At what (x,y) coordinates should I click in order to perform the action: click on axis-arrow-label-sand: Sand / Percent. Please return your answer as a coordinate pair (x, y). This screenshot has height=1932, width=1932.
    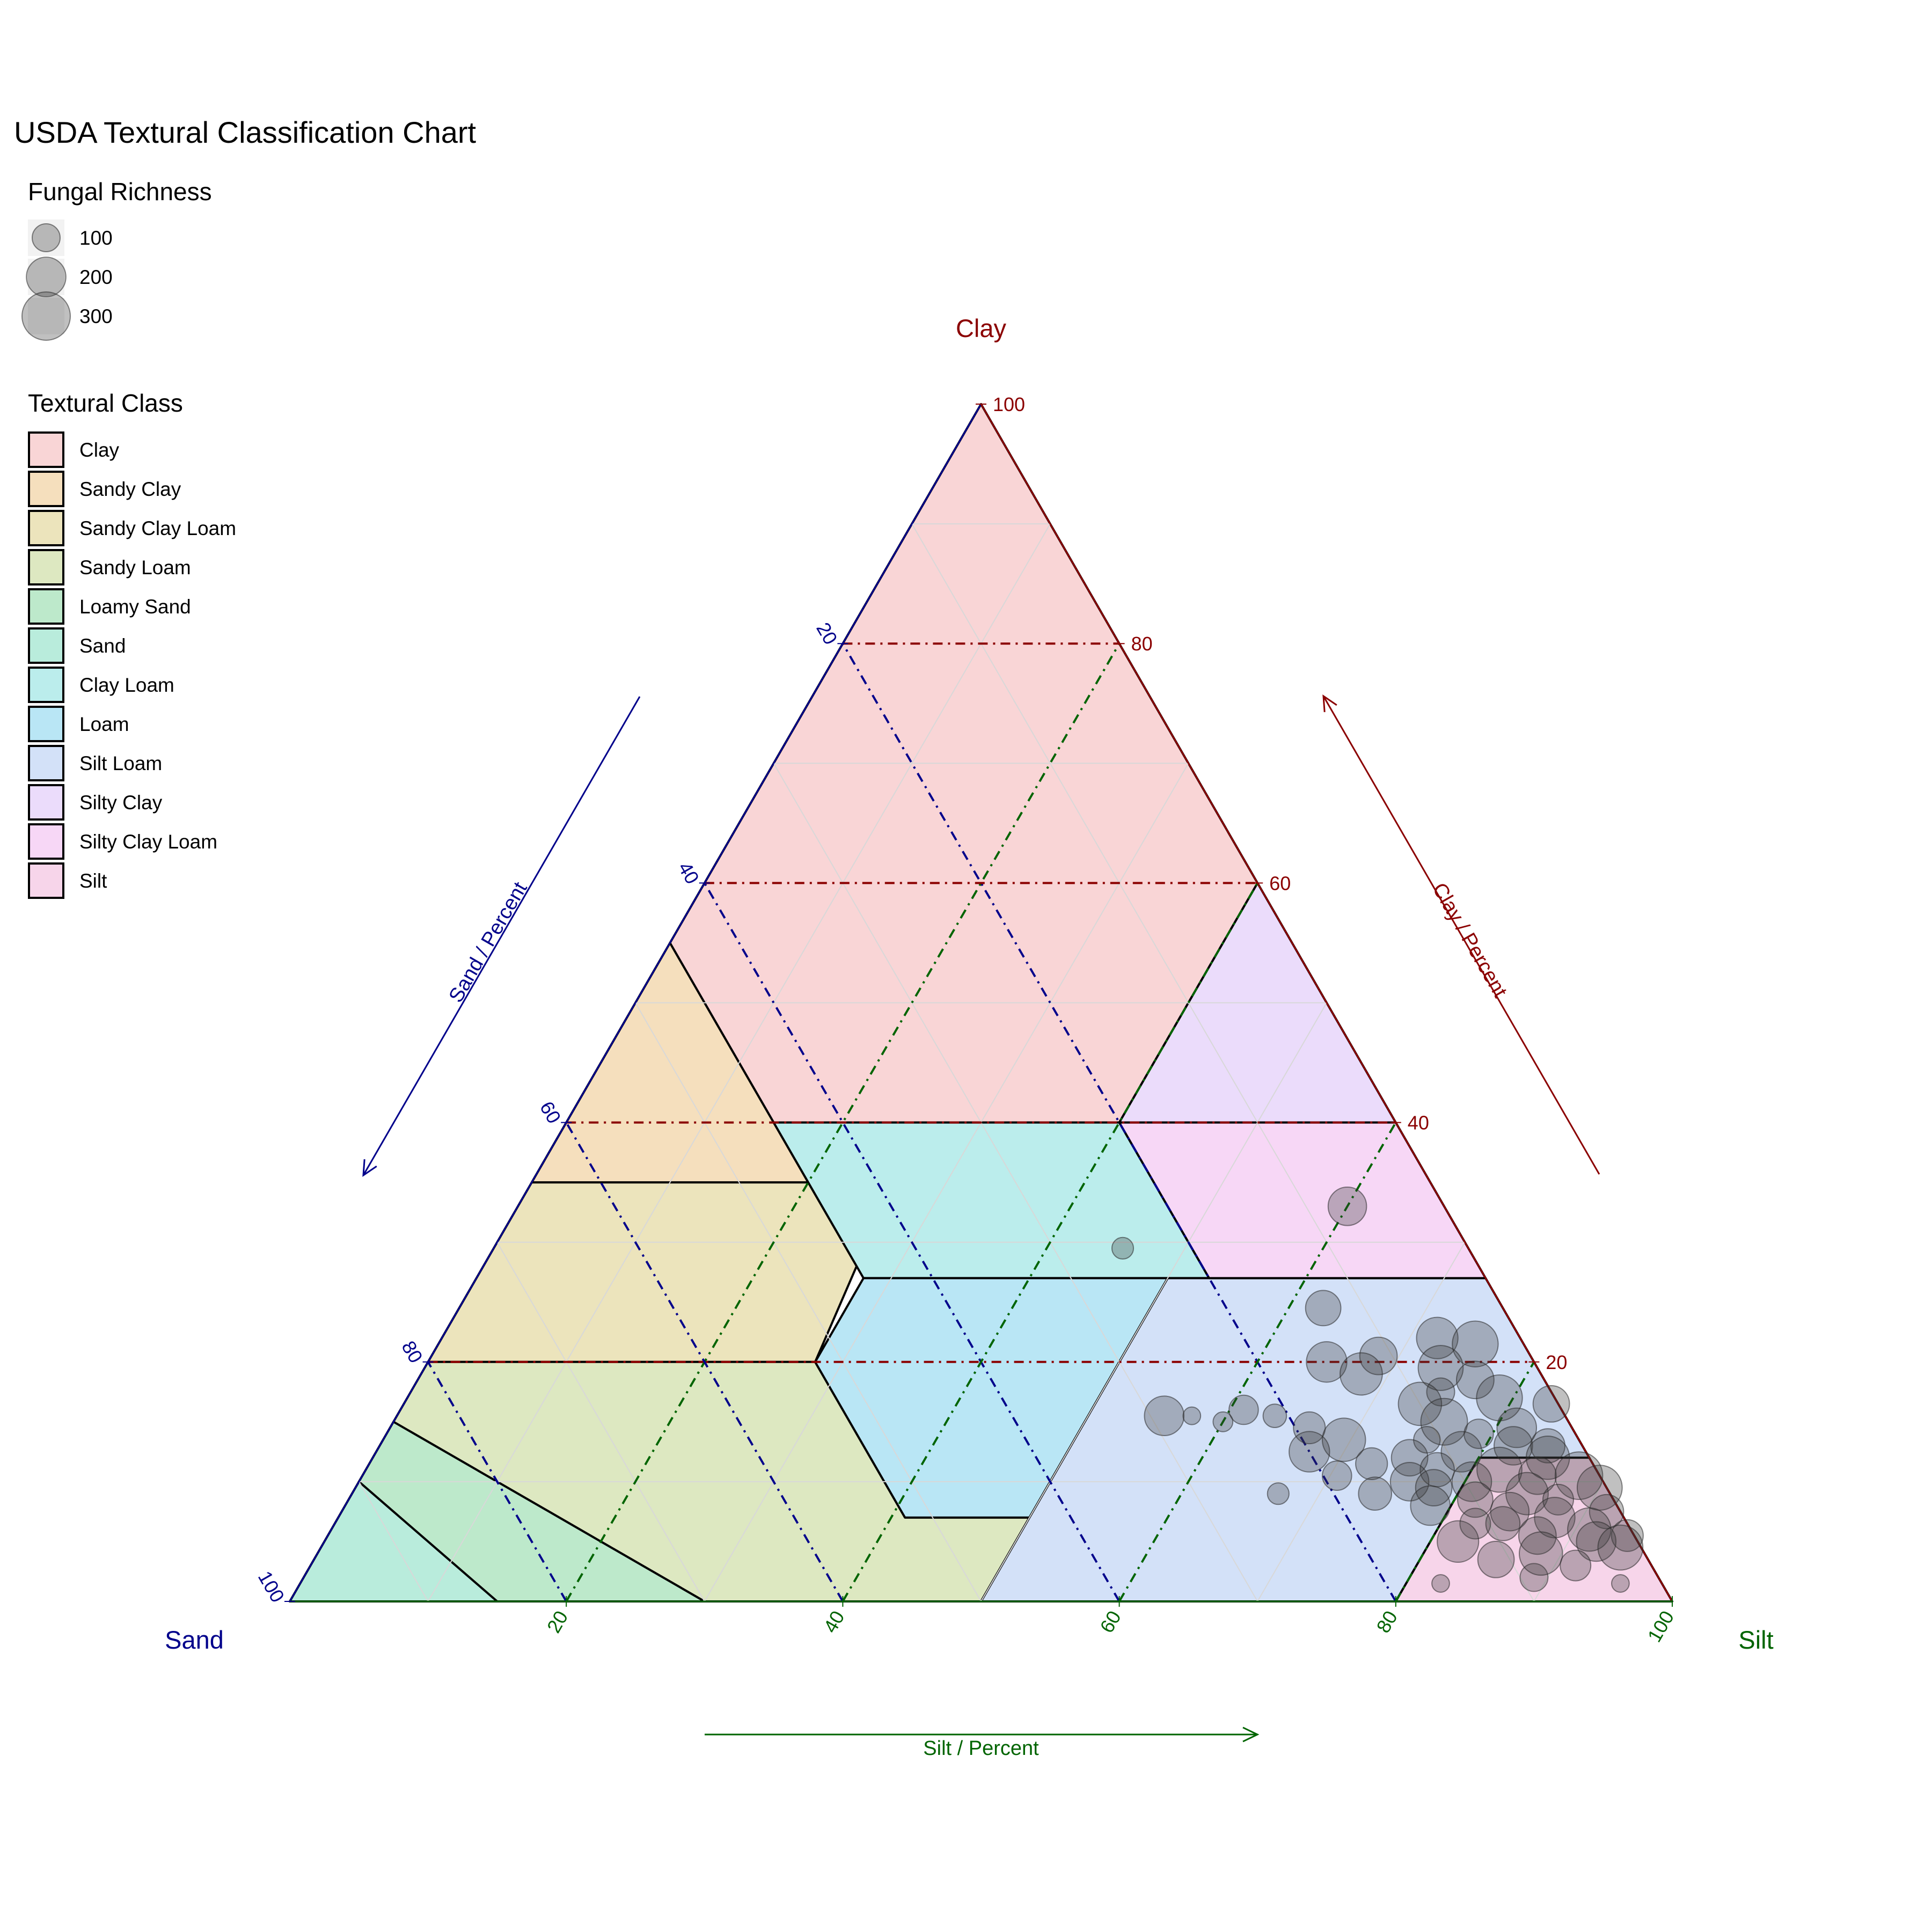
    Looking at the image, I should click on (488, 942).